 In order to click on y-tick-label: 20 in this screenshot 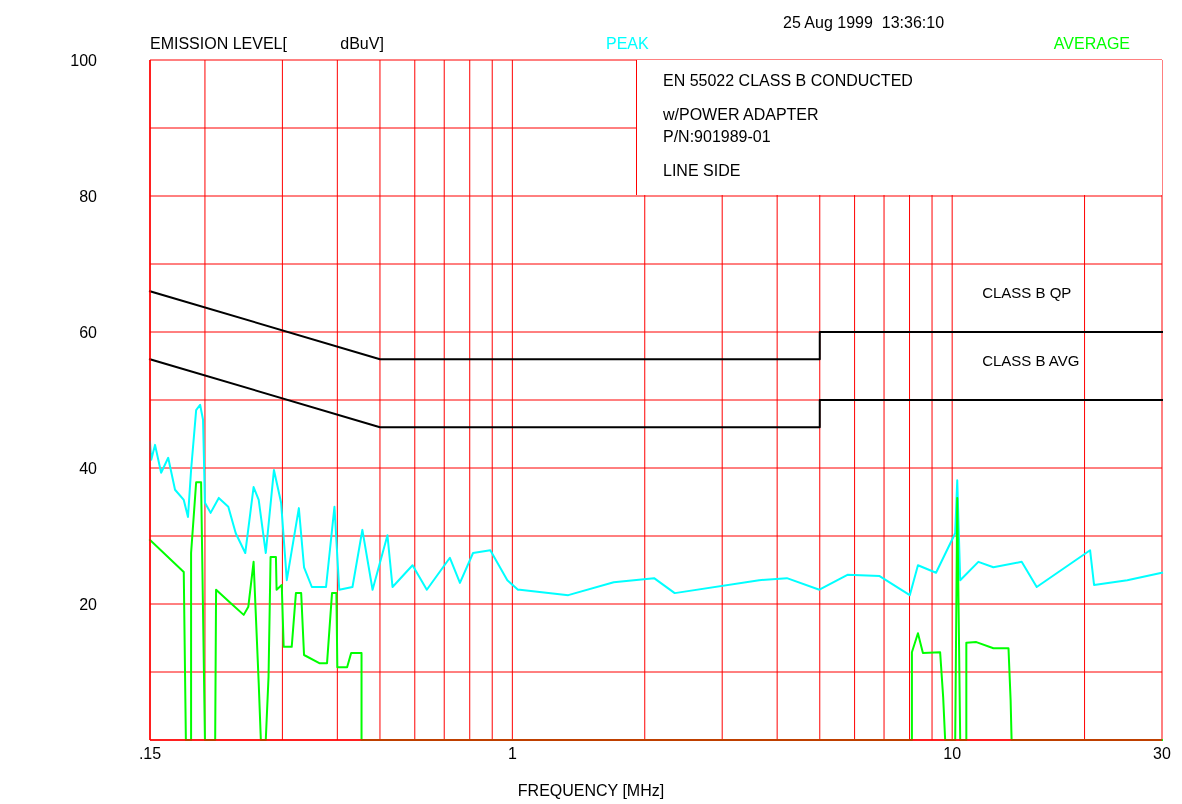, I will do `click(88, 604)`.